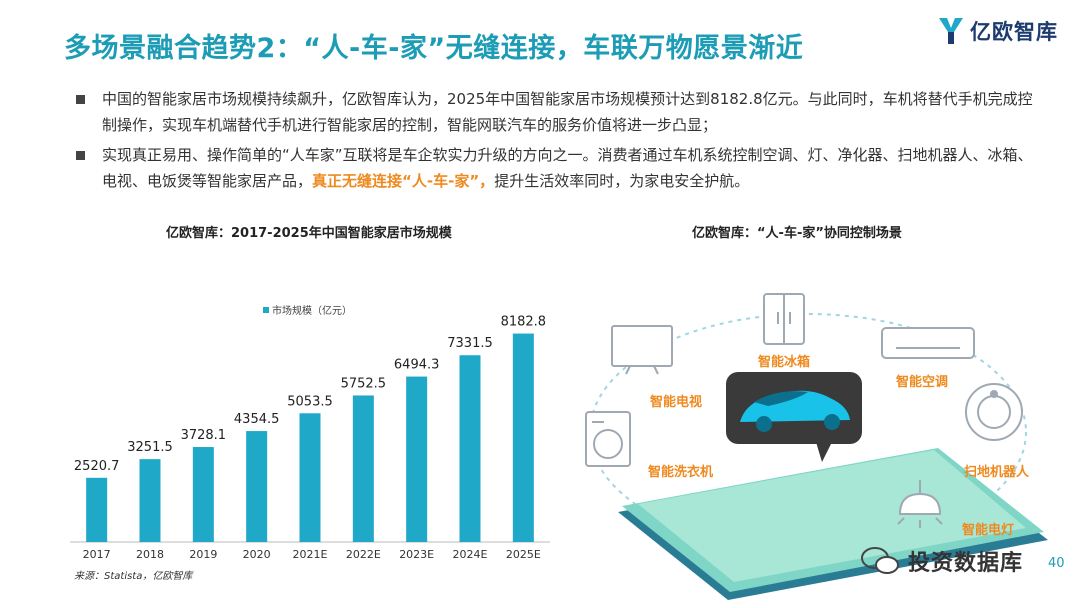 Image resolution: width=1080 pixels, height=608 pixels. What do you see at coordinates (622, 181) in the screenshot?
I see `bullet-text: 提升生活效率同时，为家电安全护航。` at bounding box center [622, 181].